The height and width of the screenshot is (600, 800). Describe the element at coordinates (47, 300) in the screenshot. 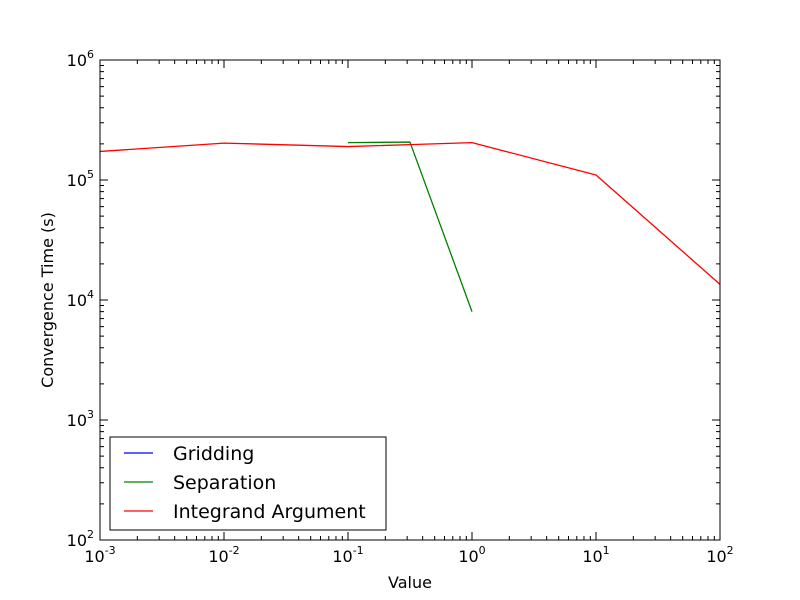

I see `y-axis-label: Convergence Time (s)` at that location.